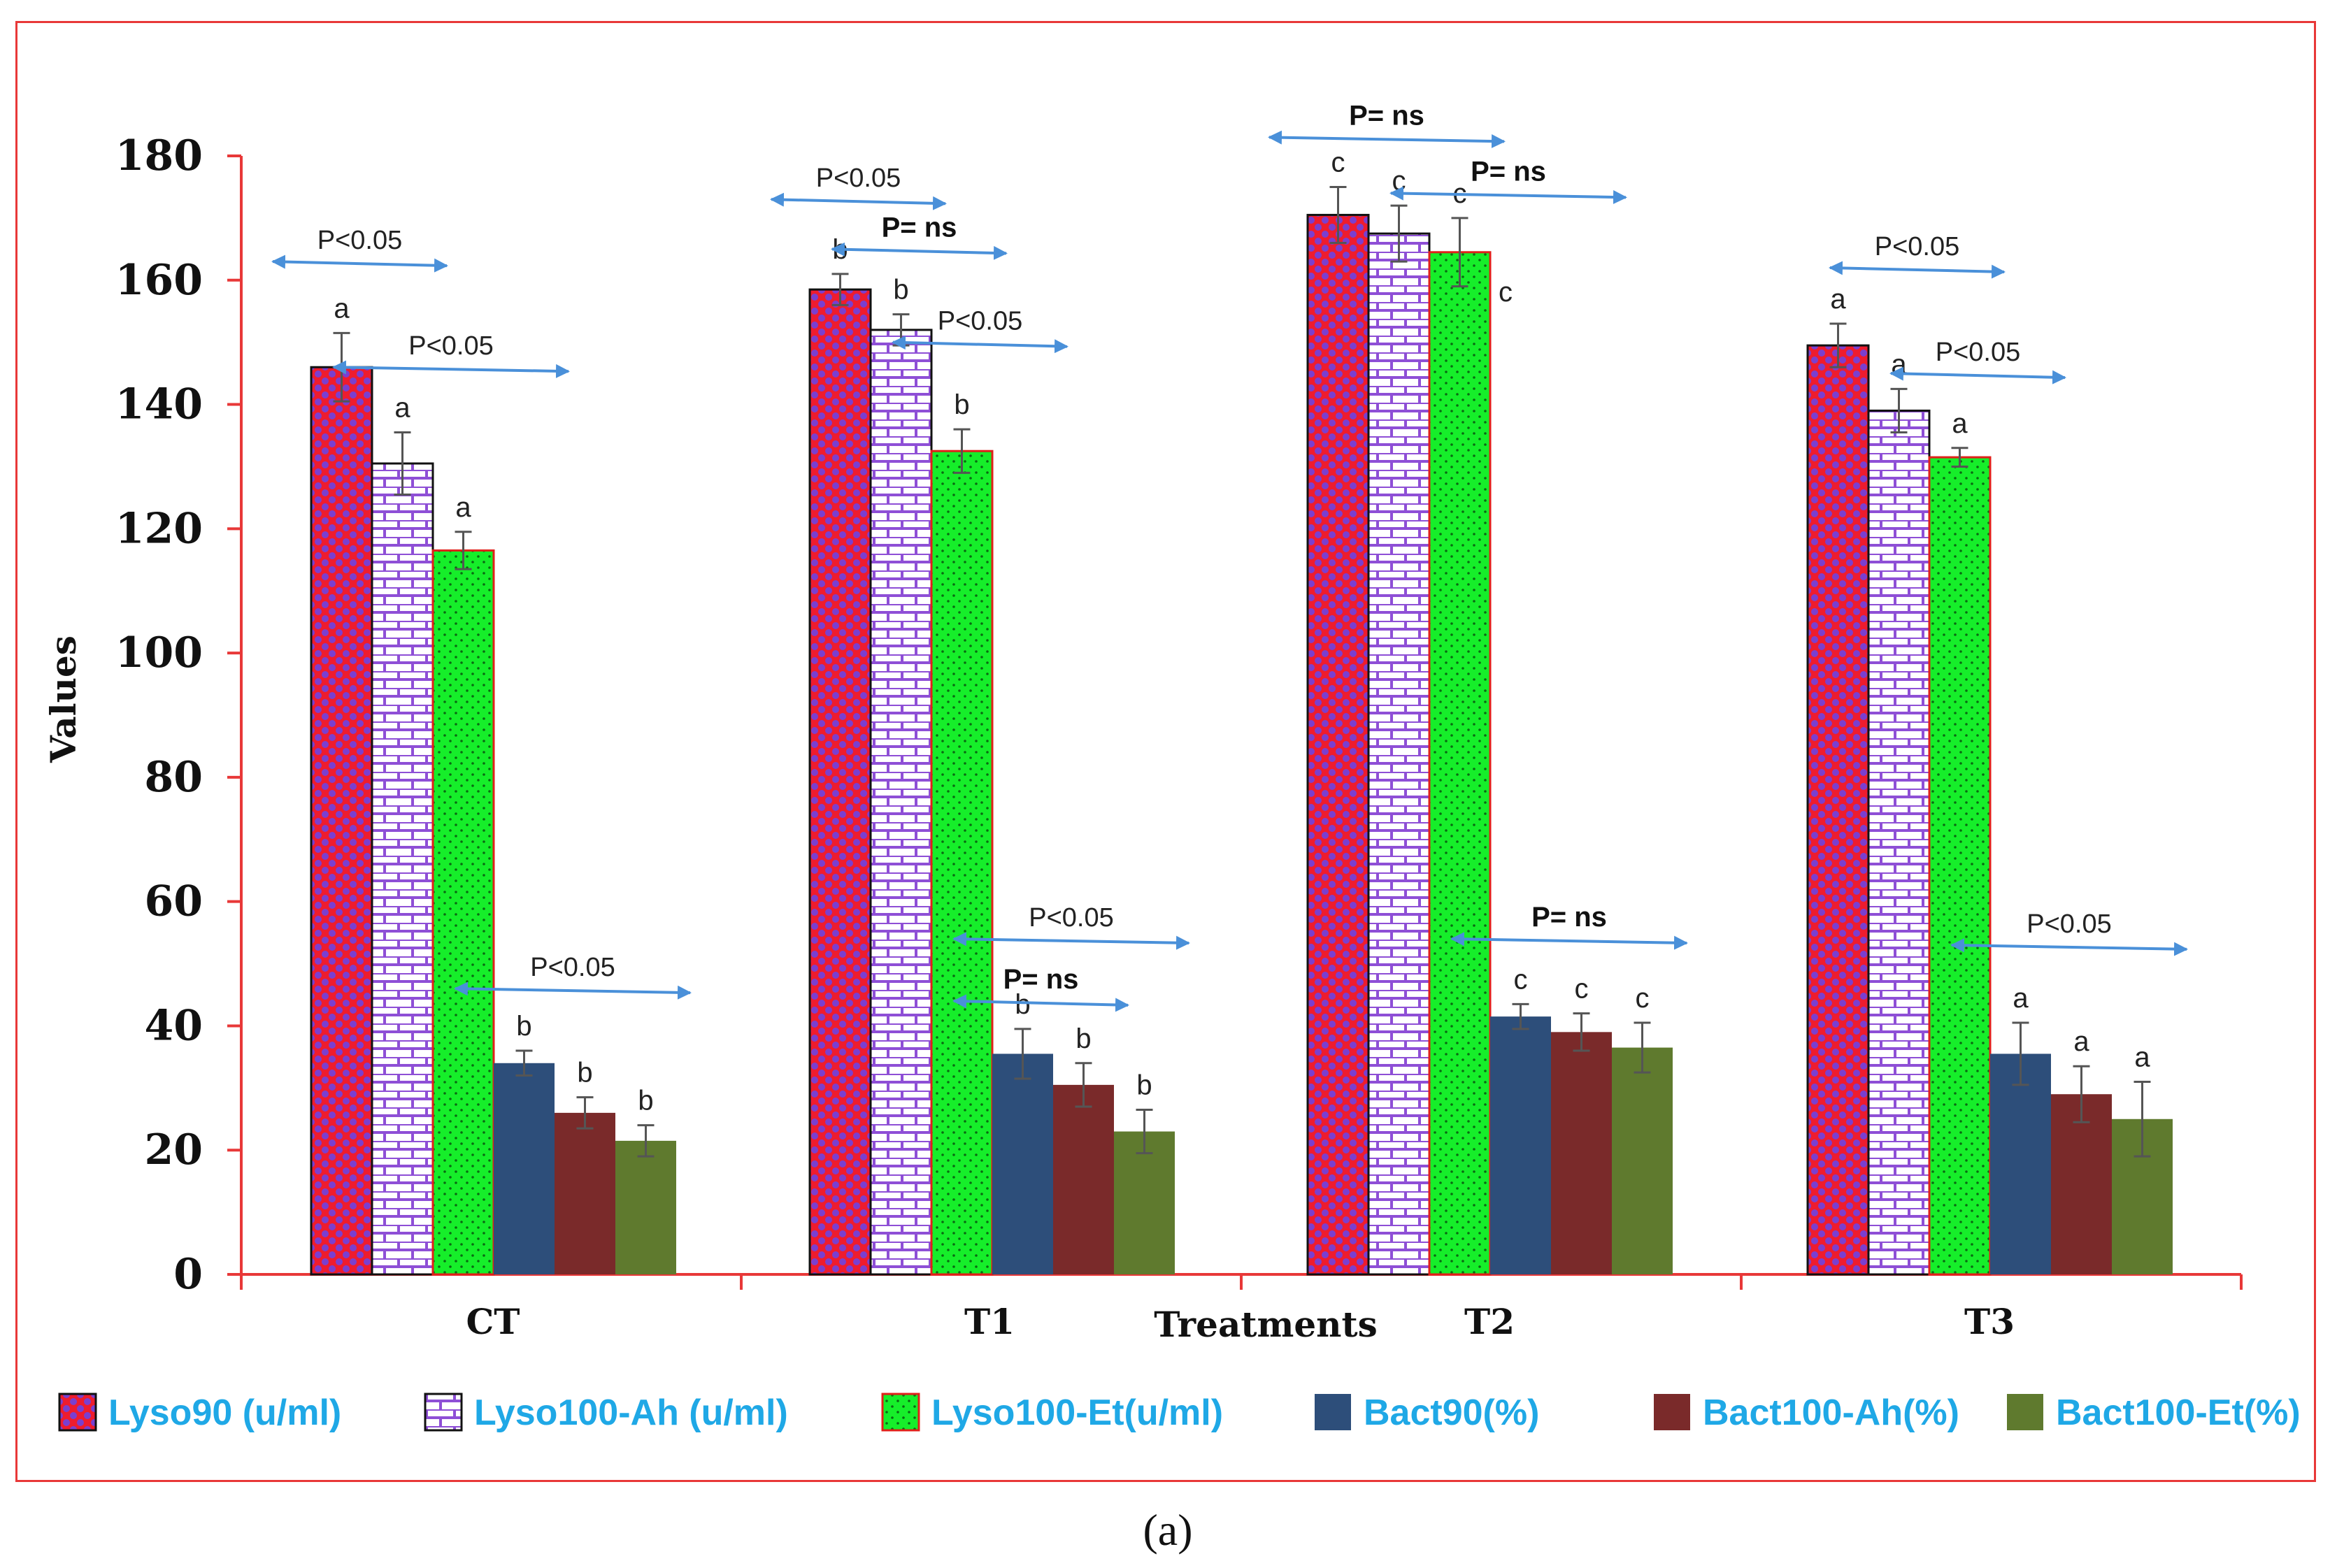  What do you see at coordinates (174, 1025) in the screenshot?
I see `y-tick-label: 40` at bounding box center [174, 1025].